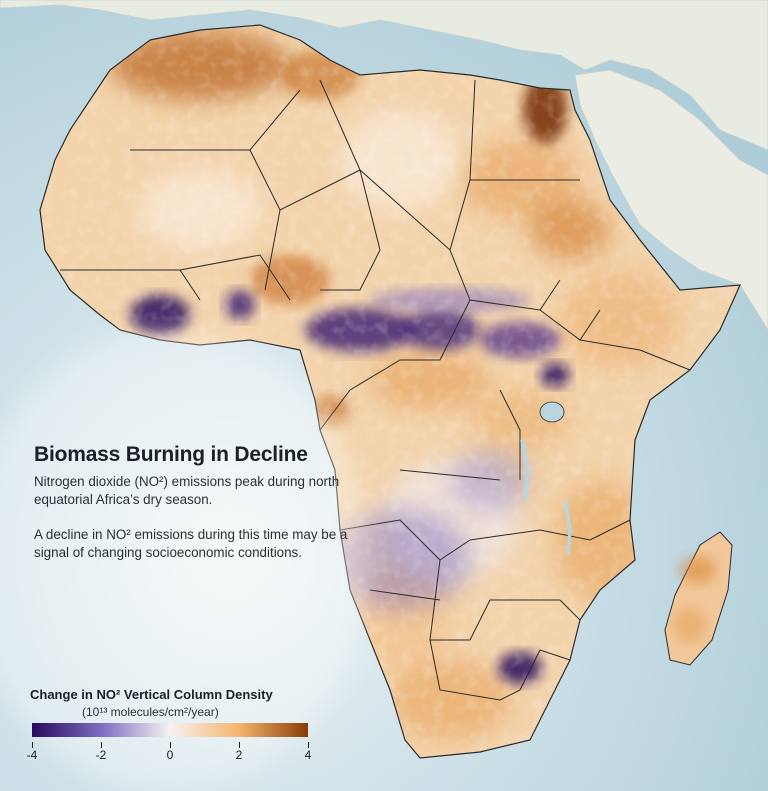 This screenshot has width=768, height=791. Describe the element at coordinates (170, 730) in the screenshot. I see `legend-colorbar` at that location.